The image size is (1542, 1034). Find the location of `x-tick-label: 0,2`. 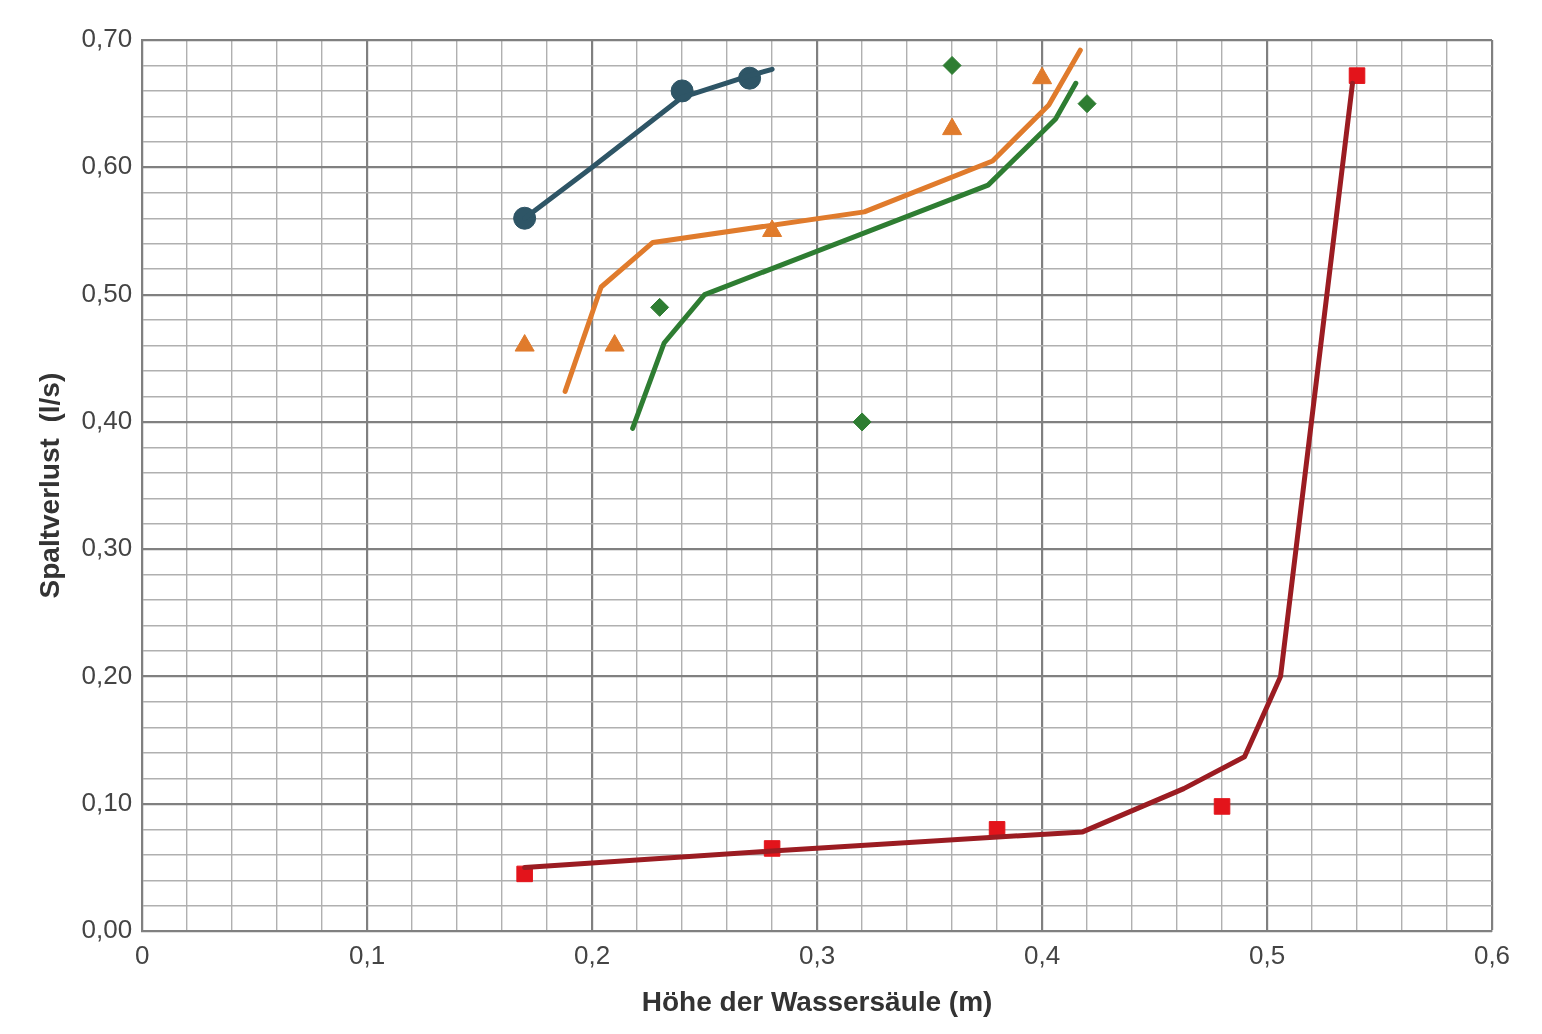

x-tick-label: 0,2 is located at coordinates (592, 954).